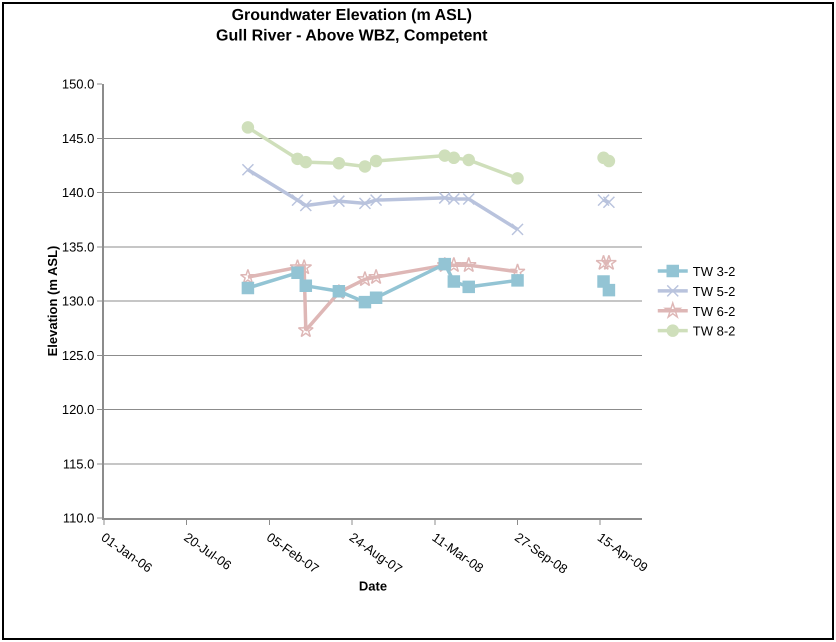  Describe the element at coordinates (78, 355) in the screenshot. I see `y-tick-label: 125.0` at that location.